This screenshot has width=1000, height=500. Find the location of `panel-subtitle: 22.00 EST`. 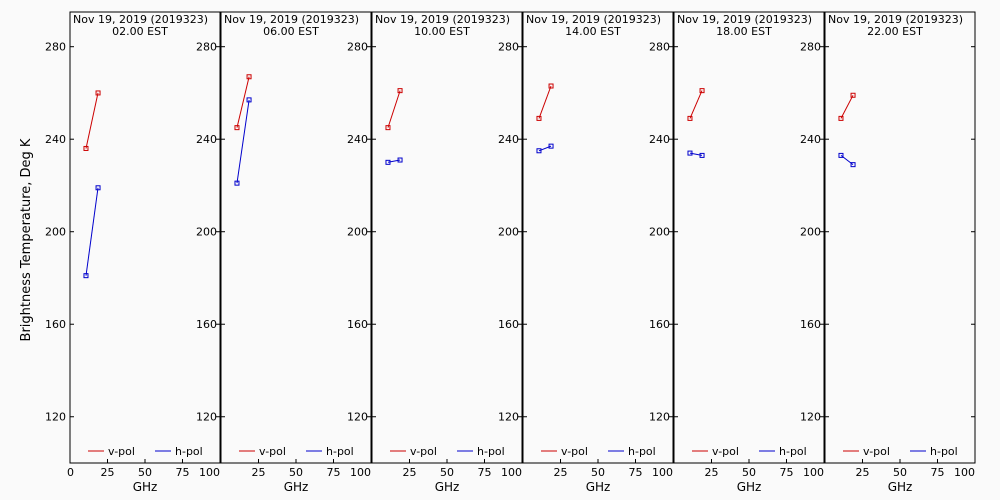

panel-subtitle: 22.00 EST is located at coordinates (895, 31).